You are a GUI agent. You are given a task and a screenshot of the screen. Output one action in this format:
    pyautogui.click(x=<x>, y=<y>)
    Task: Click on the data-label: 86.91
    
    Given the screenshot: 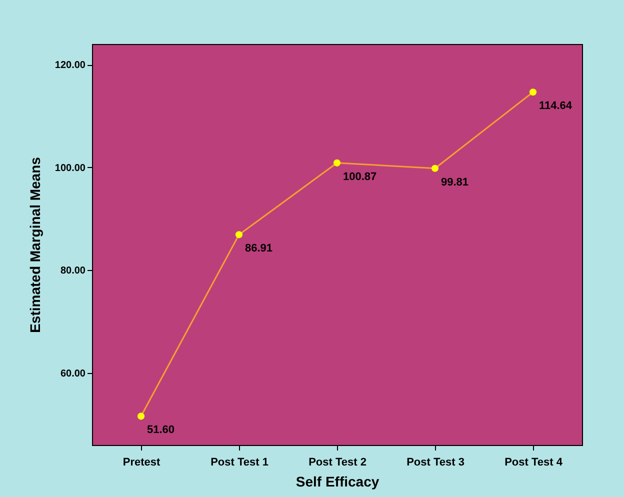 What is the action you would take?
    pyautogui.click(x=259, y=248)
    